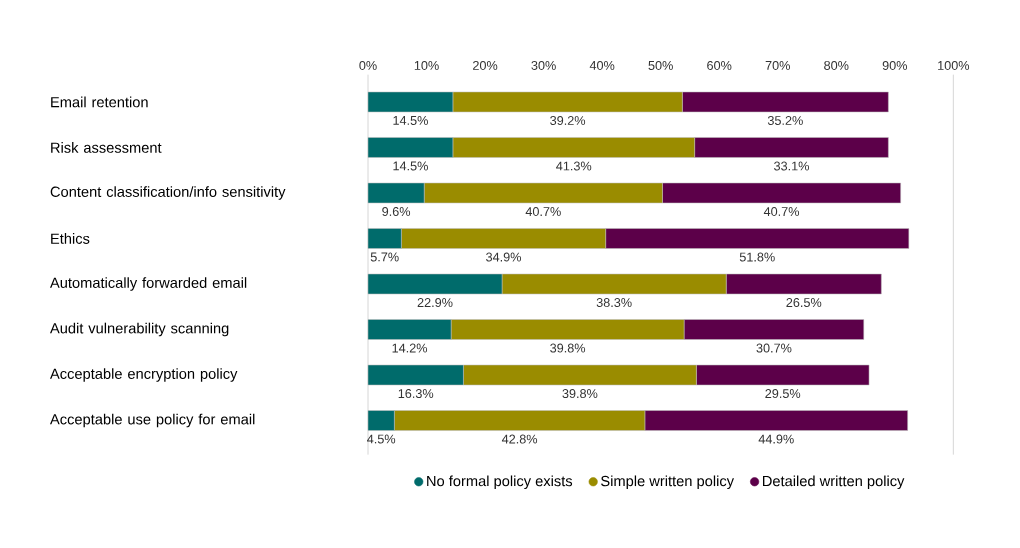 This screenshot has width=1020, height=548. What do you see at coordinates (574, 166) in the screenshot?
I see `data-label: 41.3%` at bounding box center [574, 166].